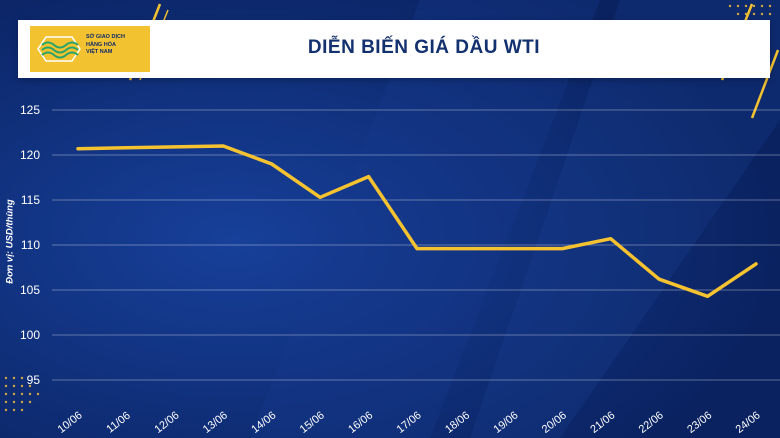 Image resolution: width=780 pixels, height=438 pixels. Describe the element at coordinates (117, 45) in the screenshot. I see `logo-text: SỞ GIAO DỊCH HÀNG HÓA VIỆT NAM` at that location.